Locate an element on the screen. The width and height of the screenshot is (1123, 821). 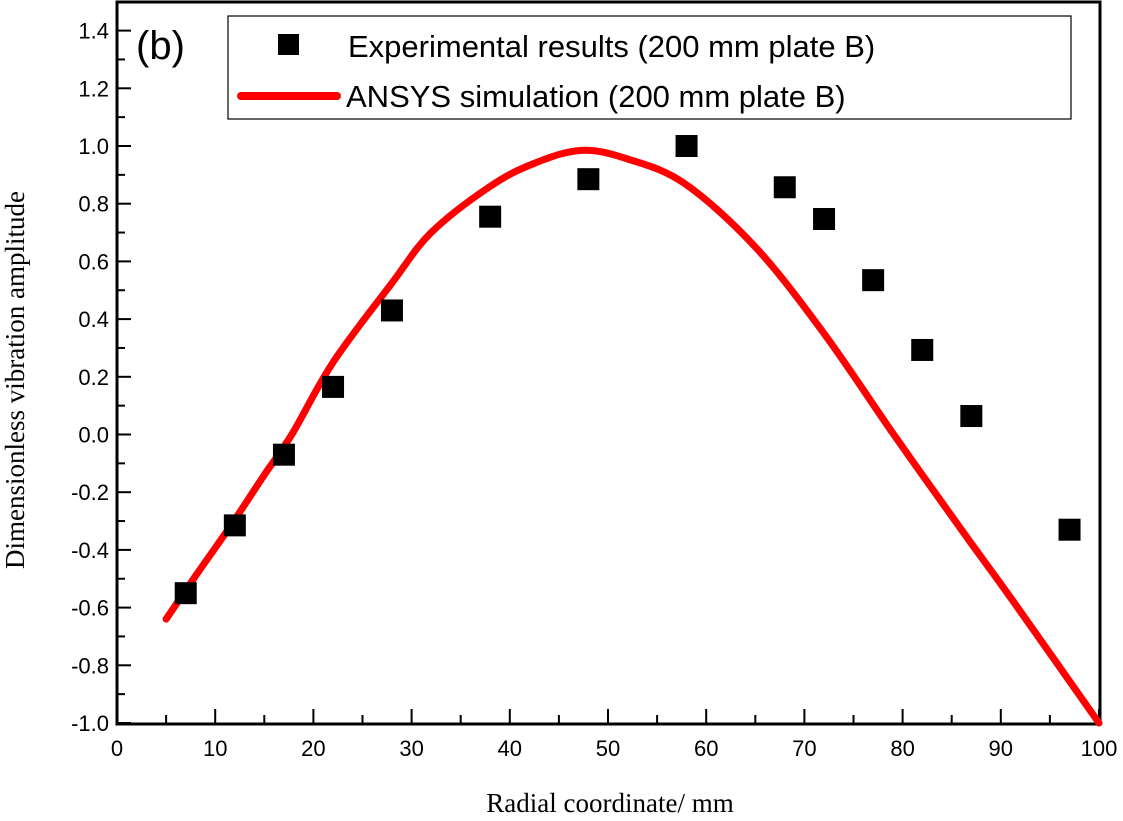
x-axis: 0 10 20 30 40 50 60 70 80 90 100 is located at coordinates (614, 735).